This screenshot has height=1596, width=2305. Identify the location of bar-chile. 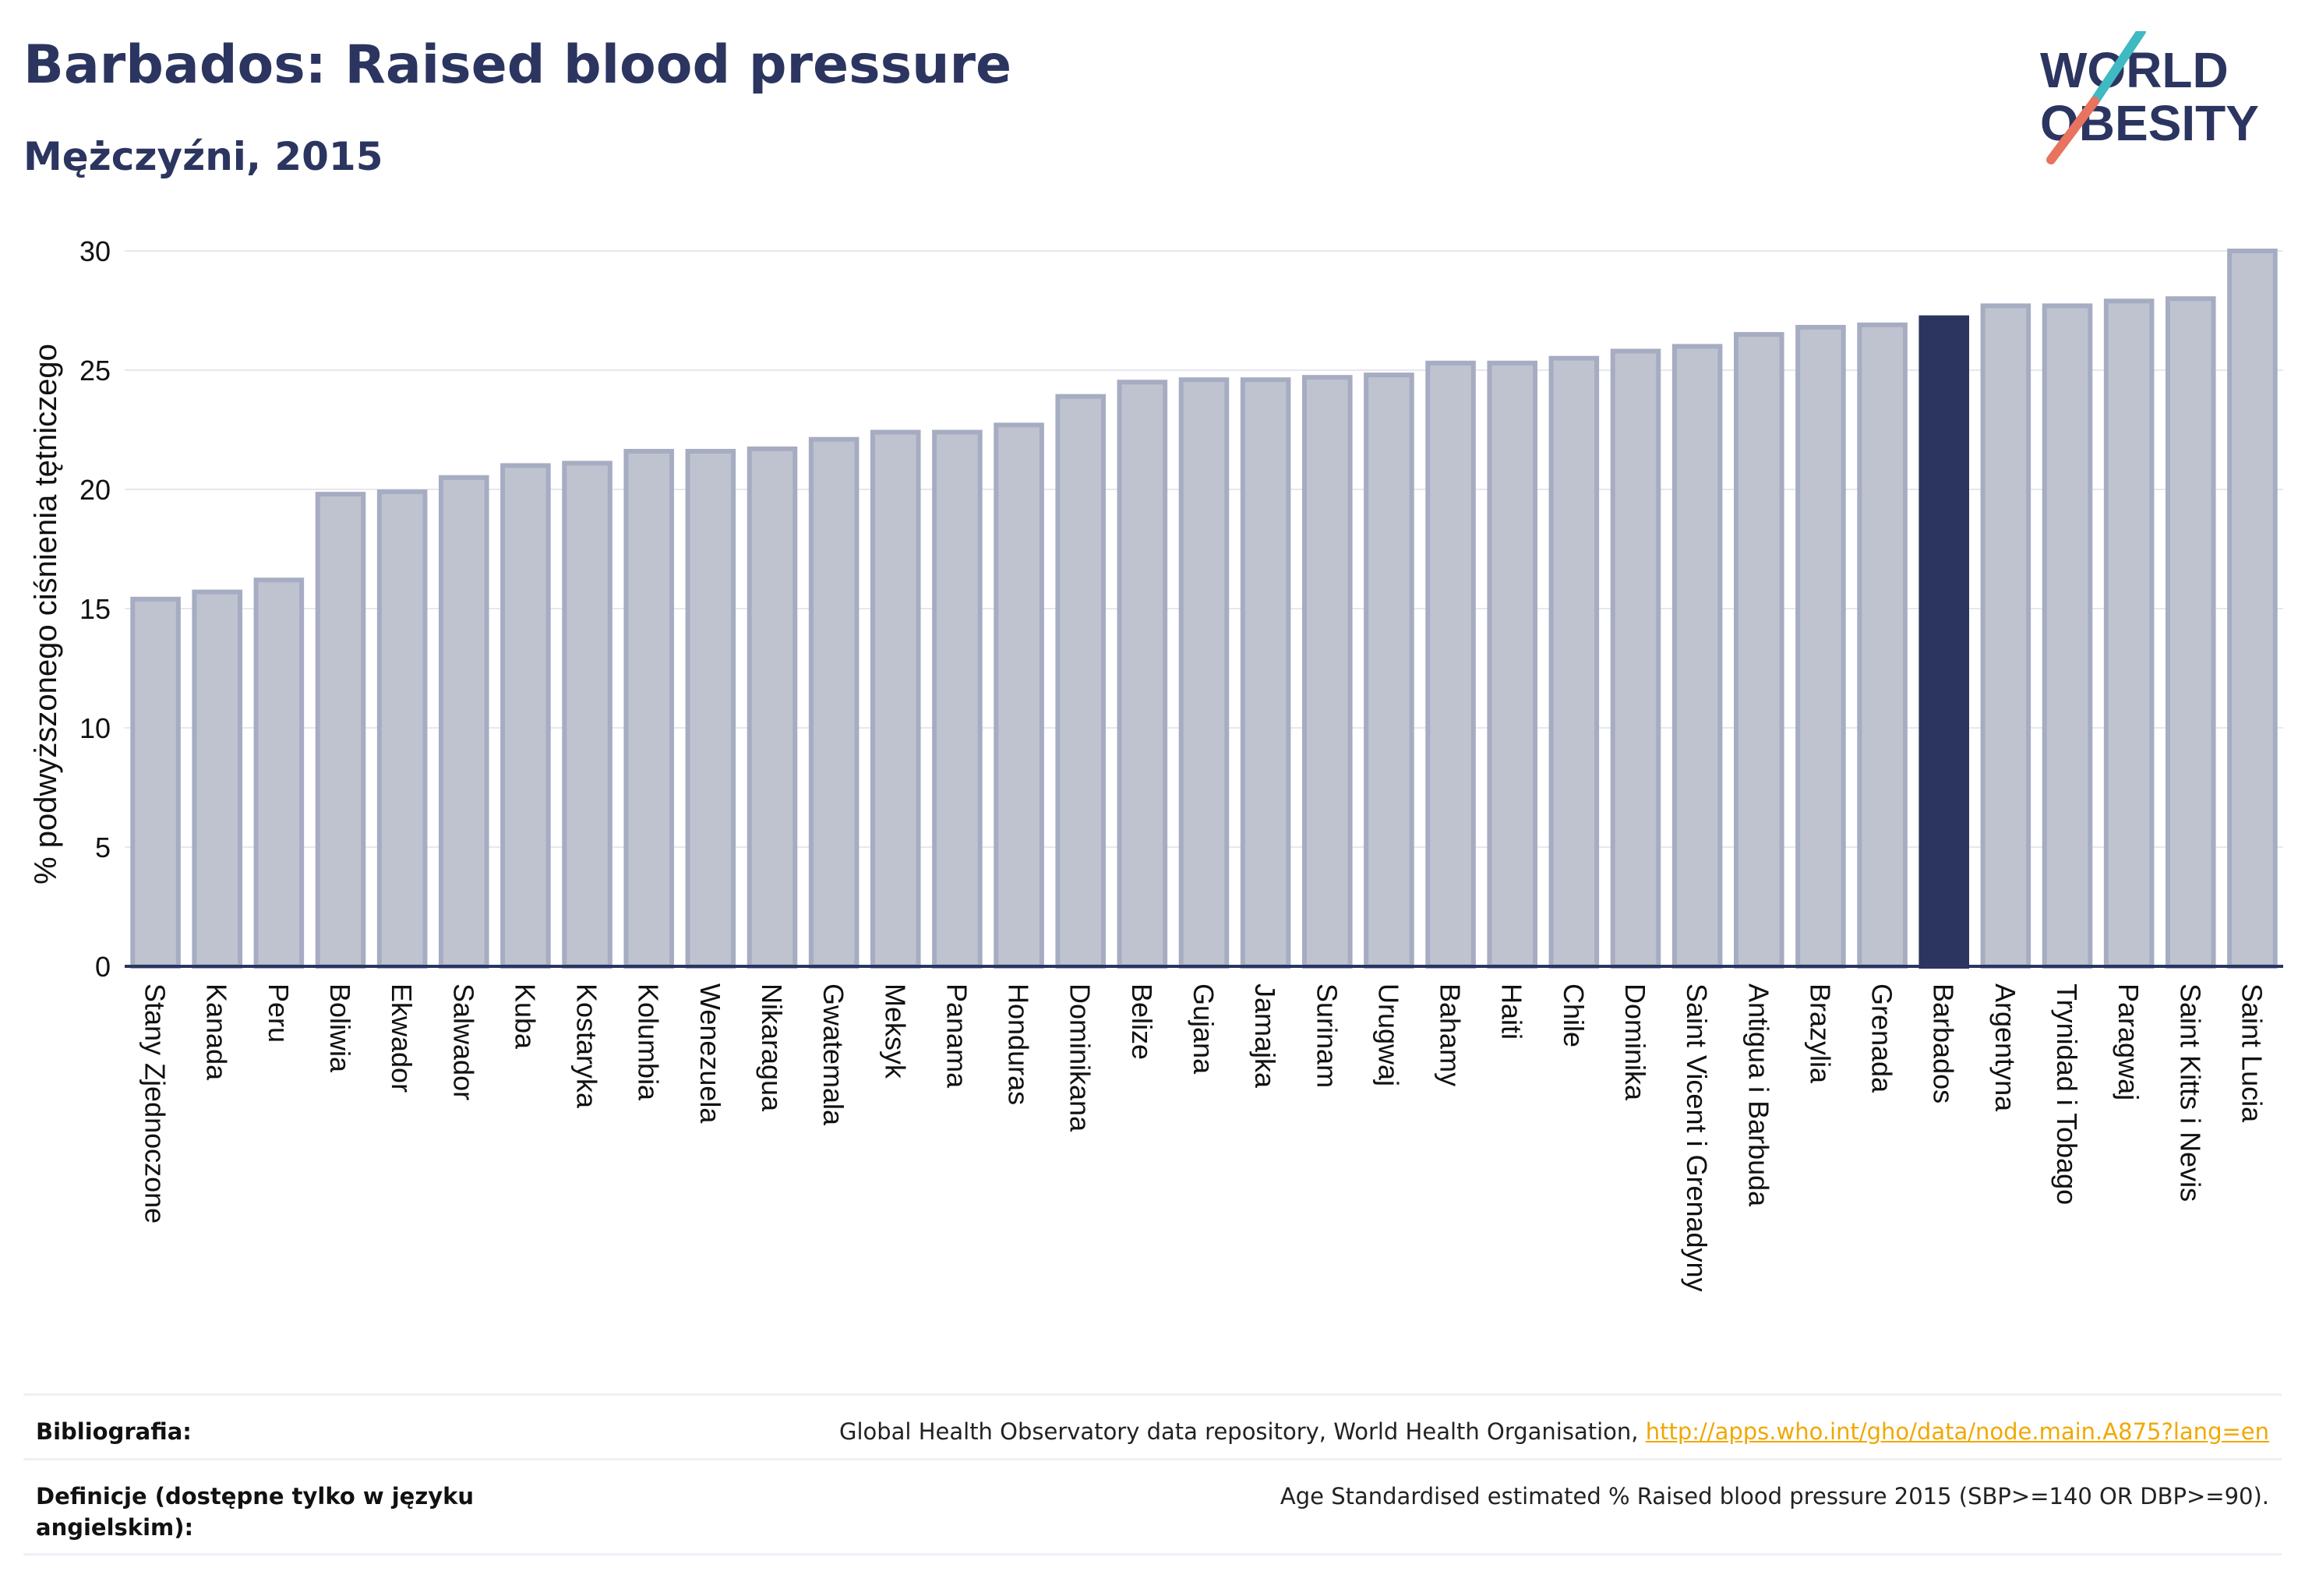
(1574, 662).